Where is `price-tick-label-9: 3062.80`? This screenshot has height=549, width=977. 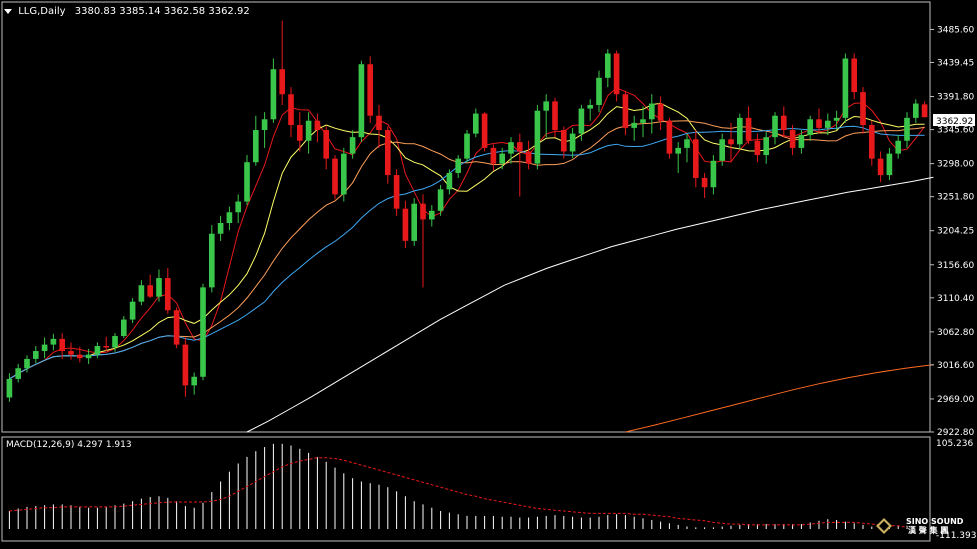
price-tick-label-9: 3062.80 is located at coordinates (955, 333).